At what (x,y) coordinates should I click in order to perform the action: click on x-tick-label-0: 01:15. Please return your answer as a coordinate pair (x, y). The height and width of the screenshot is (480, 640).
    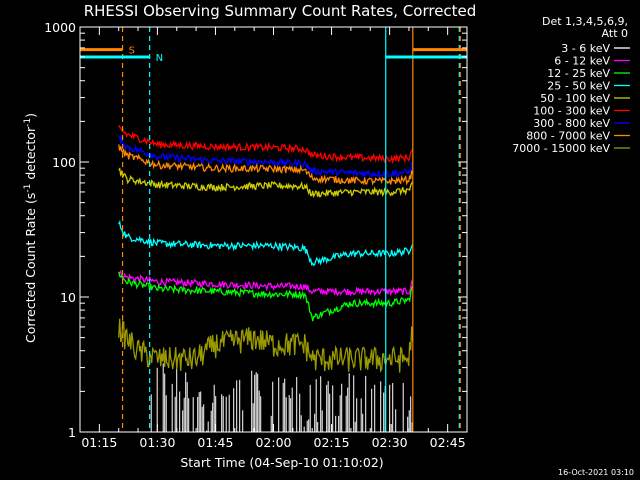
    Looking at the image, I should click on (99, 442).